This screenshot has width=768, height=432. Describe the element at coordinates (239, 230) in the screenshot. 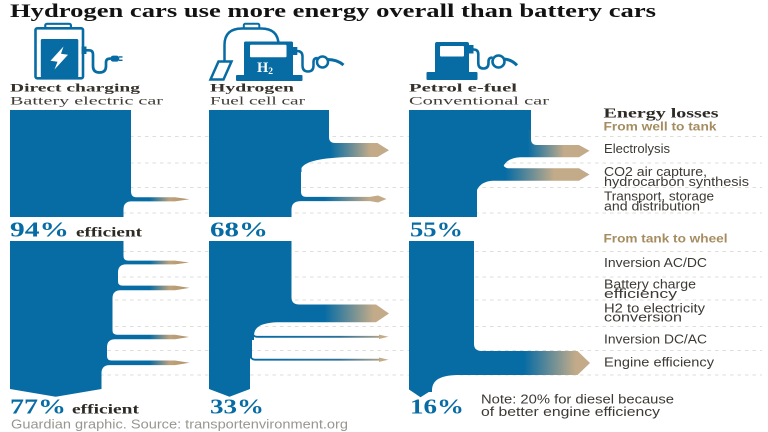

I see `svg-text: 68%` at that location.